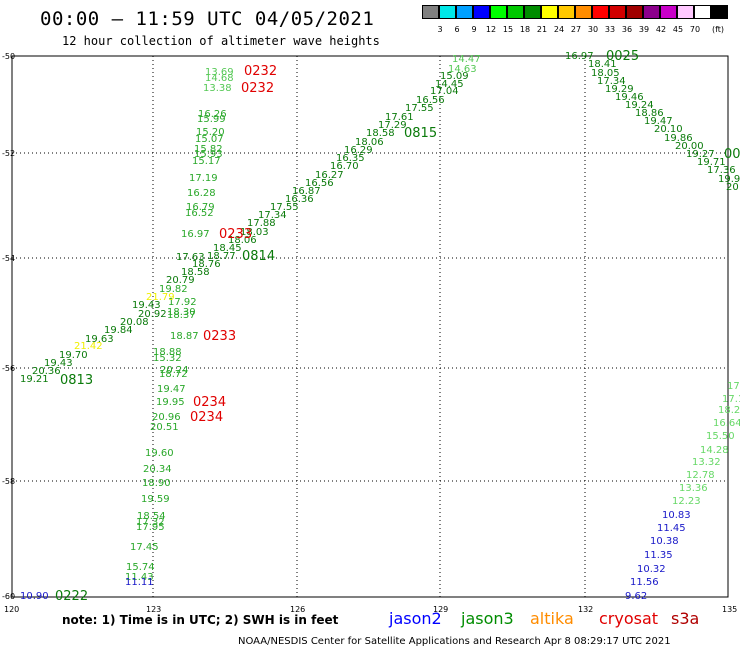 This screenshot has width=740, height=650. Describe the element at coordinates (658, 555) in the screenshot. I see `wave-height-value: 11.35` at that location.